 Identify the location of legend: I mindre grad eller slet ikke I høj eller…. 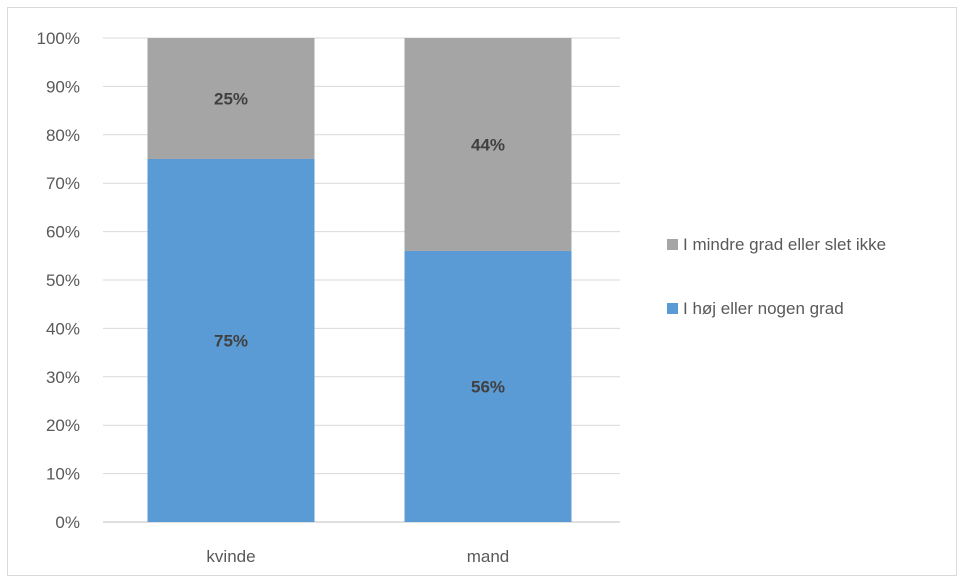
(776, 276).